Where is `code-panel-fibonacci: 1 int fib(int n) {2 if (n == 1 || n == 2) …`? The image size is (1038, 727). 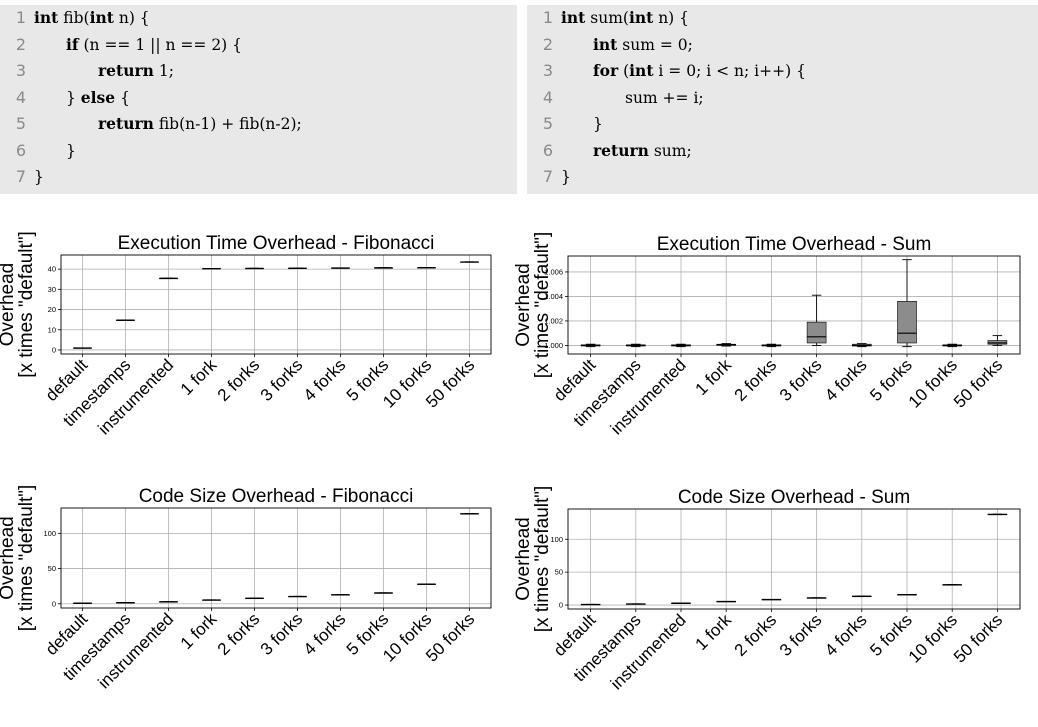
code-panel-fibonacci: 1 int fib(int n) {2 if (n == 1 || n == 2) … is located at coordinates (258, 99).